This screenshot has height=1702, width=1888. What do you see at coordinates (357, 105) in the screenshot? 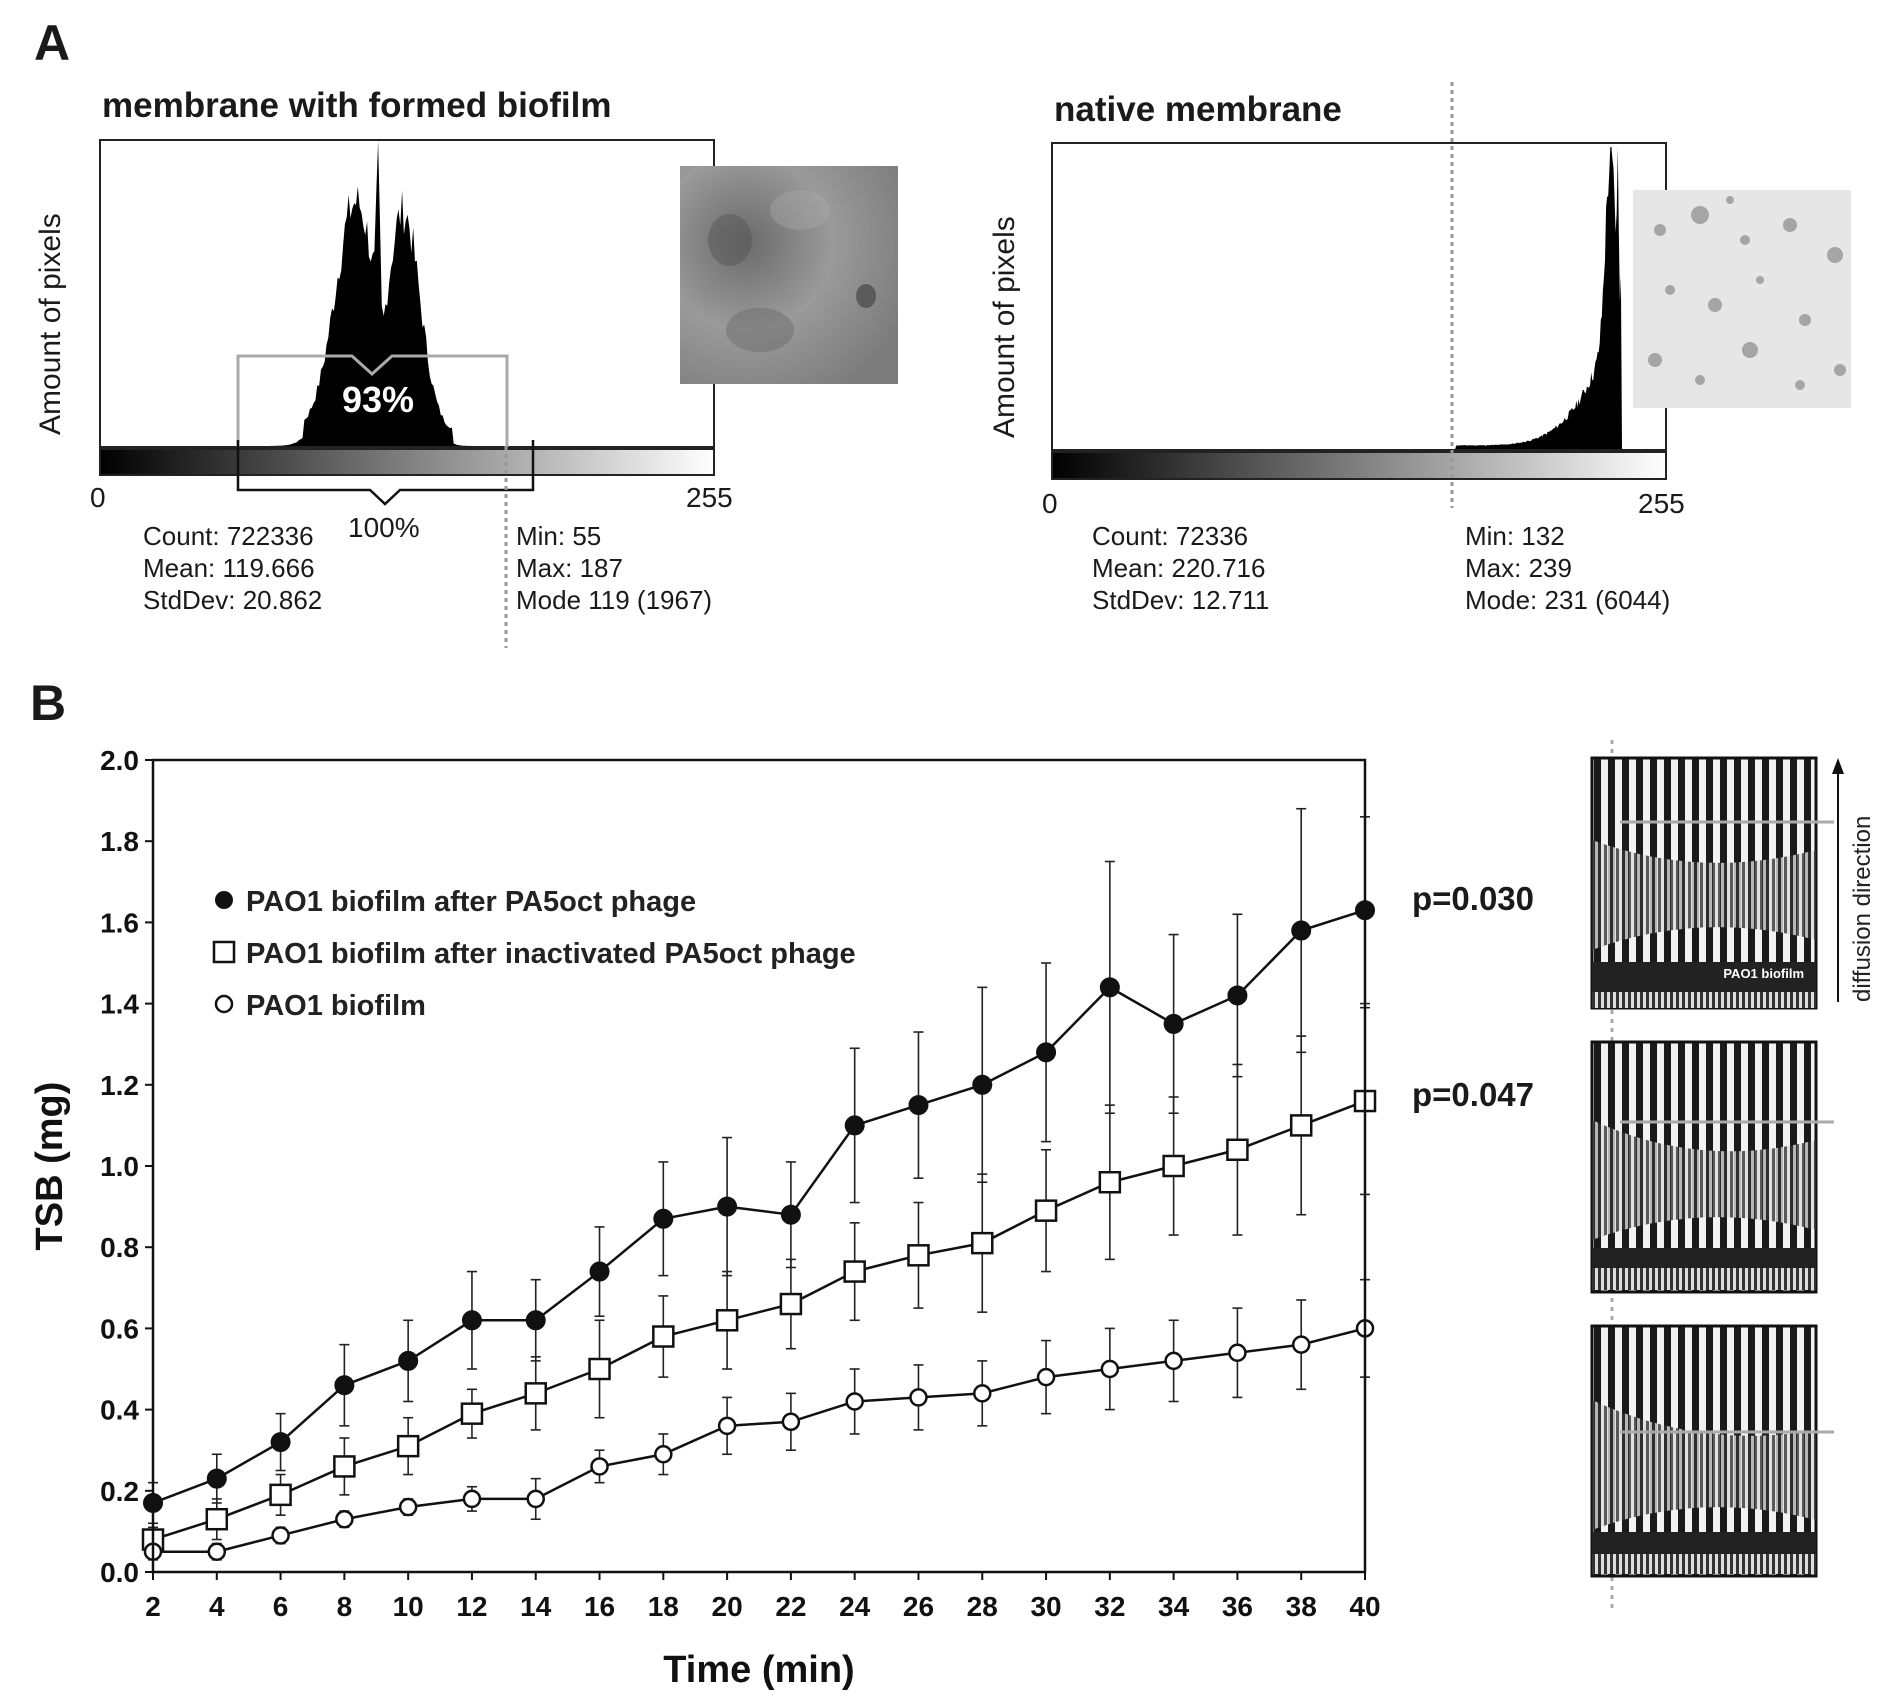
I see `hist-left-title: membrane with formed biofilm` at bounding box center [357, 105].